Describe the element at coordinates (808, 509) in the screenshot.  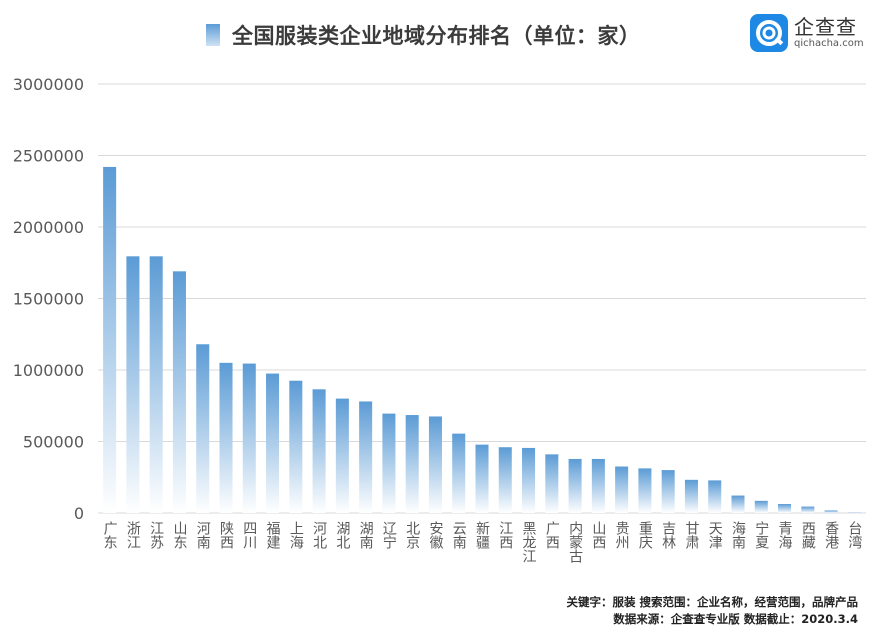
I see `bar-西藏` at that location.